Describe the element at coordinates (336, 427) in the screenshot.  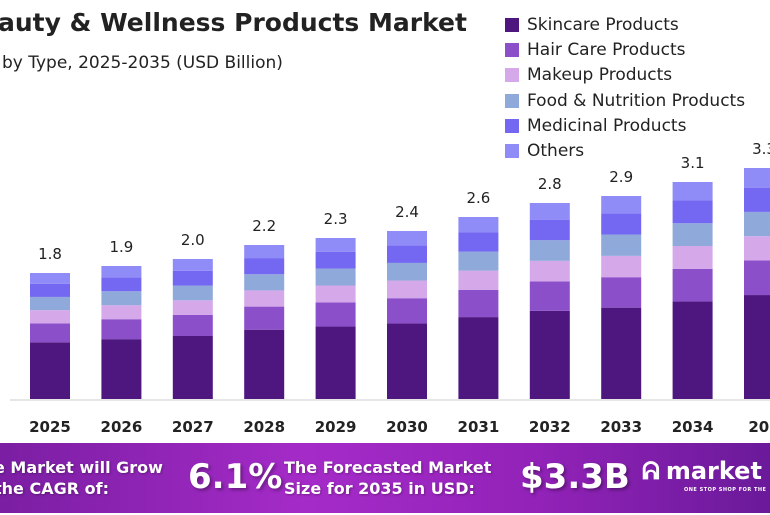
I see `x-tick-label: 2029` at that location.